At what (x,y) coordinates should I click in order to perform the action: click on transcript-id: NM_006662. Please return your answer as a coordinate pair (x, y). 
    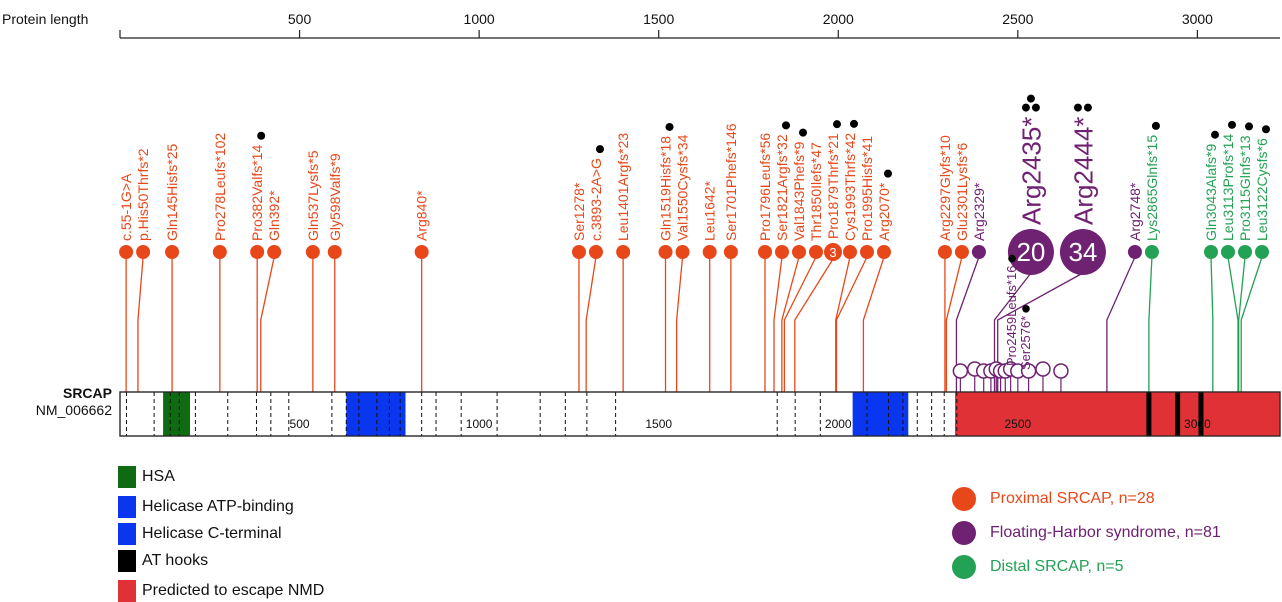
    Looking at the image, I should click on (74, 410).